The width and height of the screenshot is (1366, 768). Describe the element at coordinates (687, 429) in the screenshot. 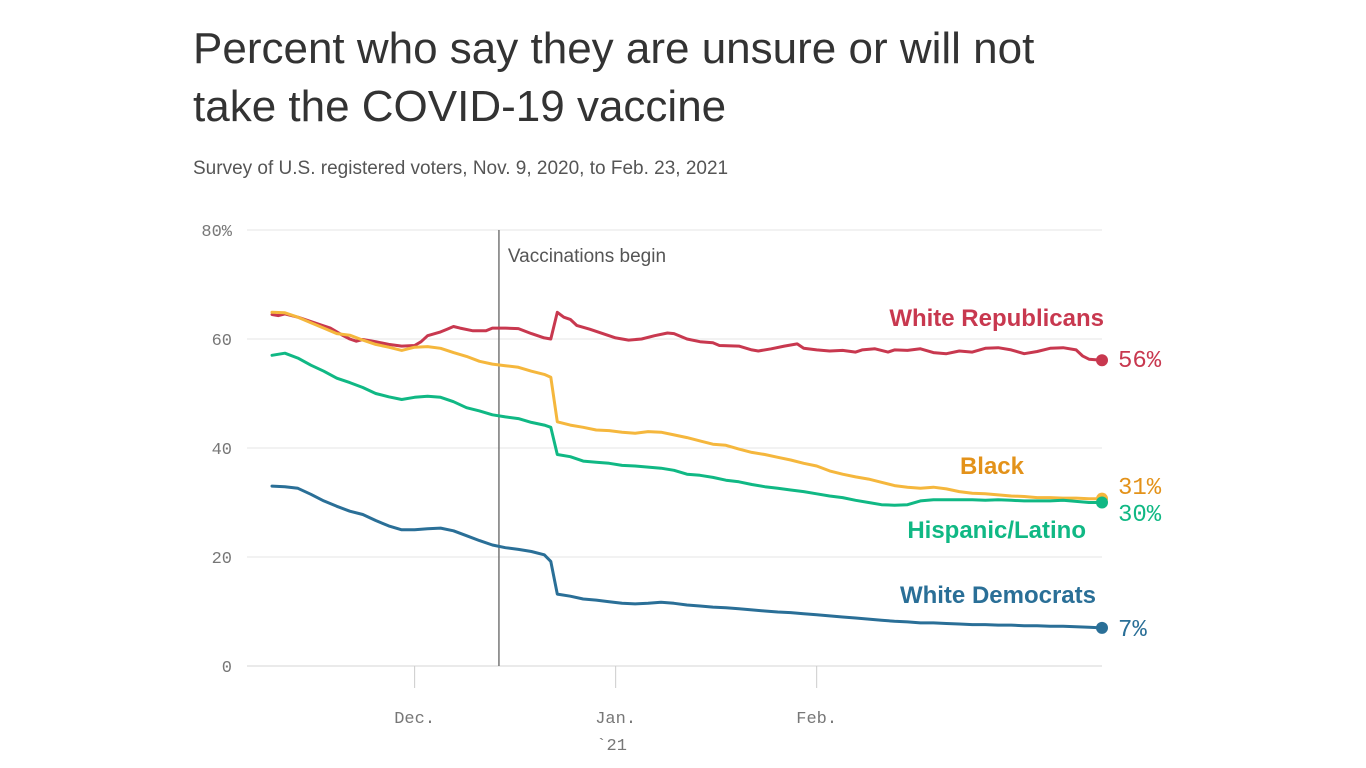

I see `series-line-hispanic-latino` at that location.